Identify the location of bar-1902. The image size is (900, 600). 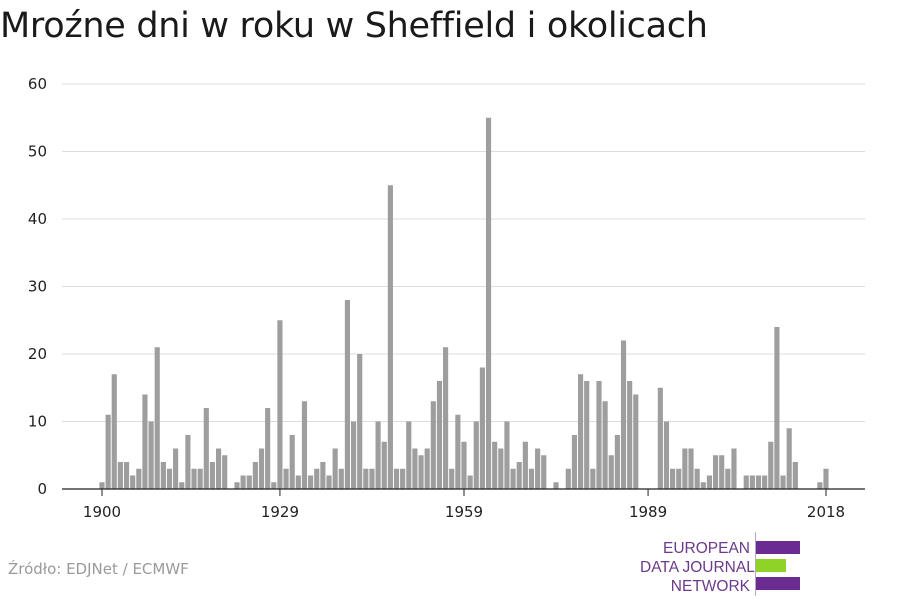
(114, 431).